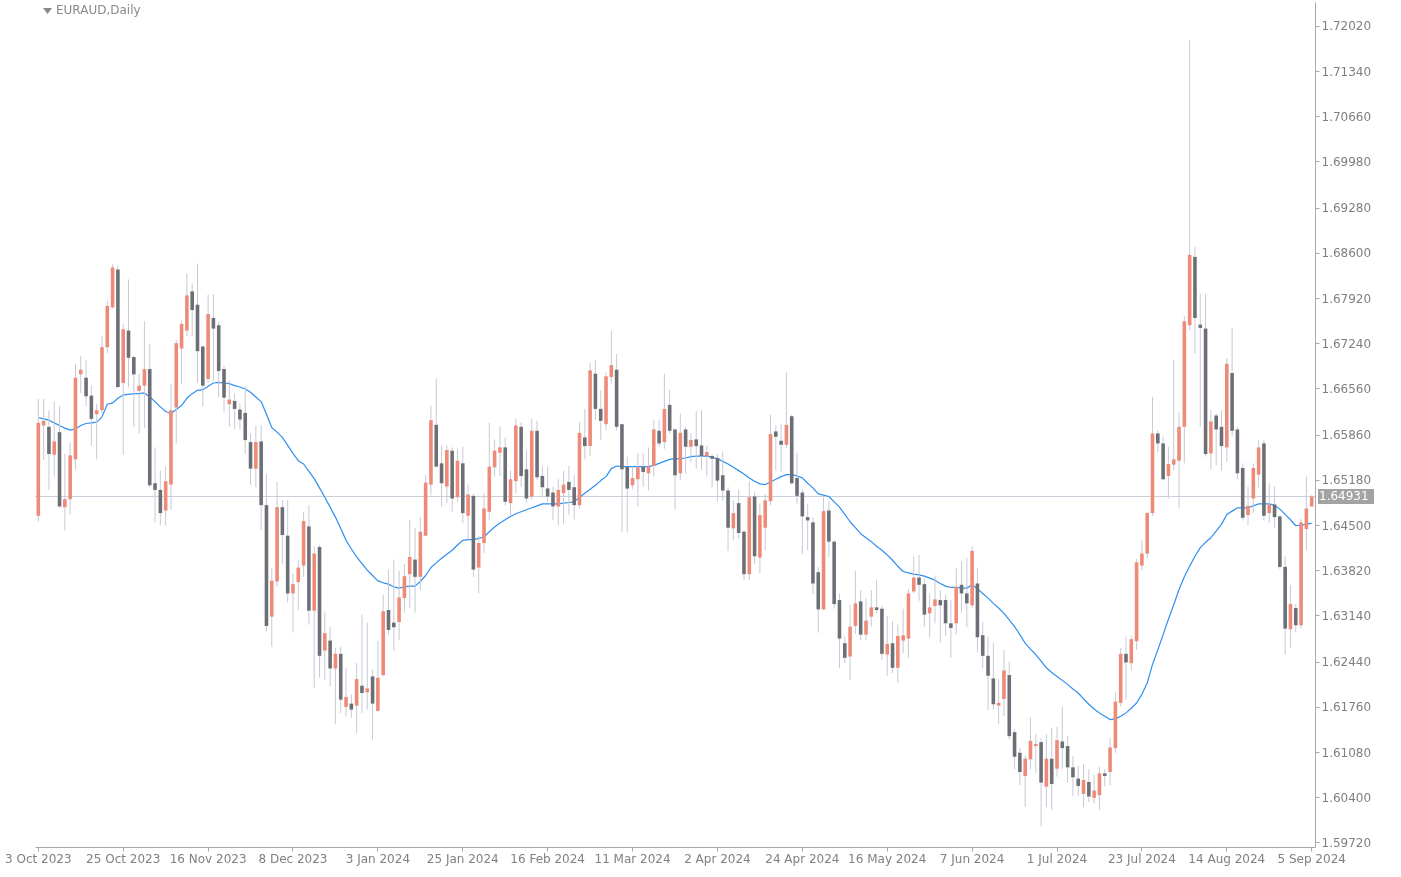 The width and height of the screenshot is (1401, 877). Describe the element at coordinates (1141, 858) in the screenshot. I see `x-tick-label: 23 Jul 2024` at that location.